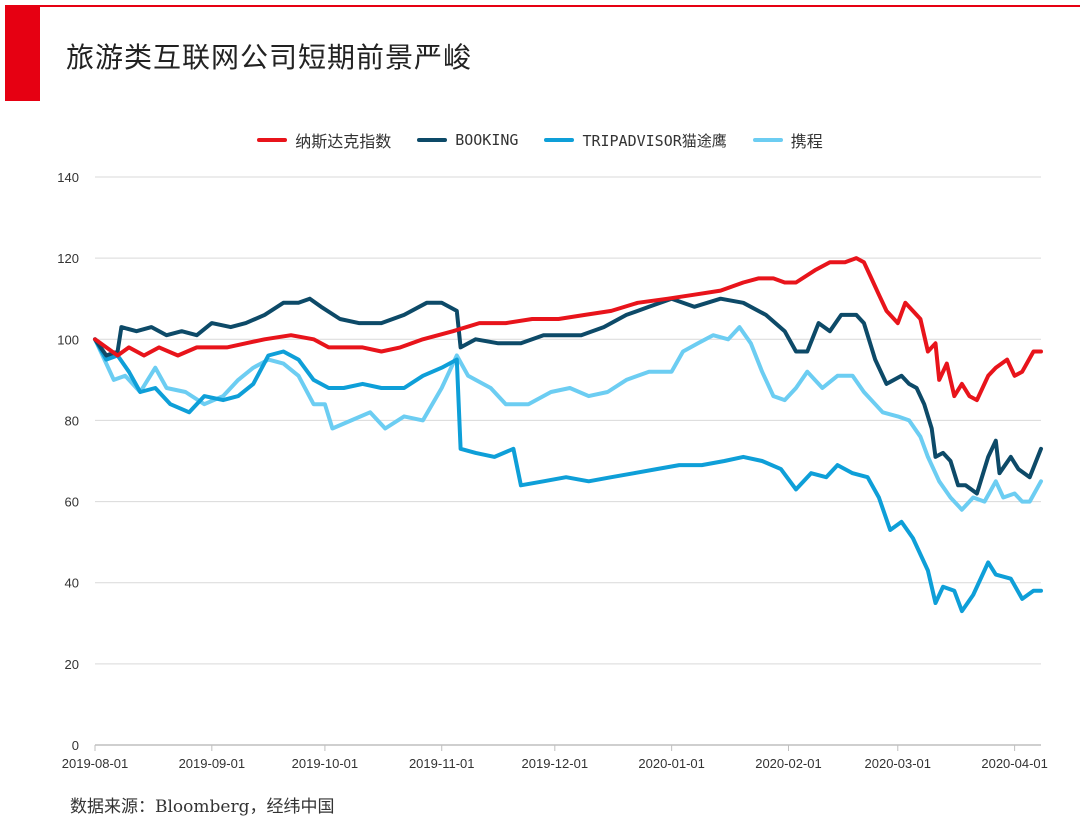 This screenshot has width=1080, height=827. Describe the element at coordinates (68, 339) in the screenshot. I see `y-tick-label: 100` at that location.